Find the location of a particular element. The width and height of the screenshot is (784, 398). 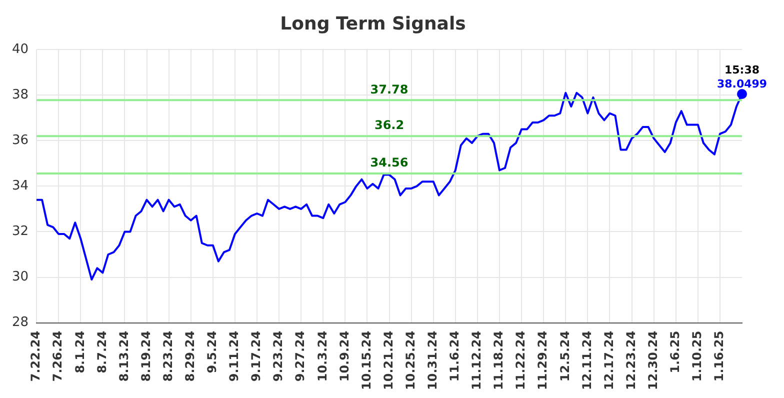

x-tick-label: 12.11.24 is located at coordinates (587, 360).